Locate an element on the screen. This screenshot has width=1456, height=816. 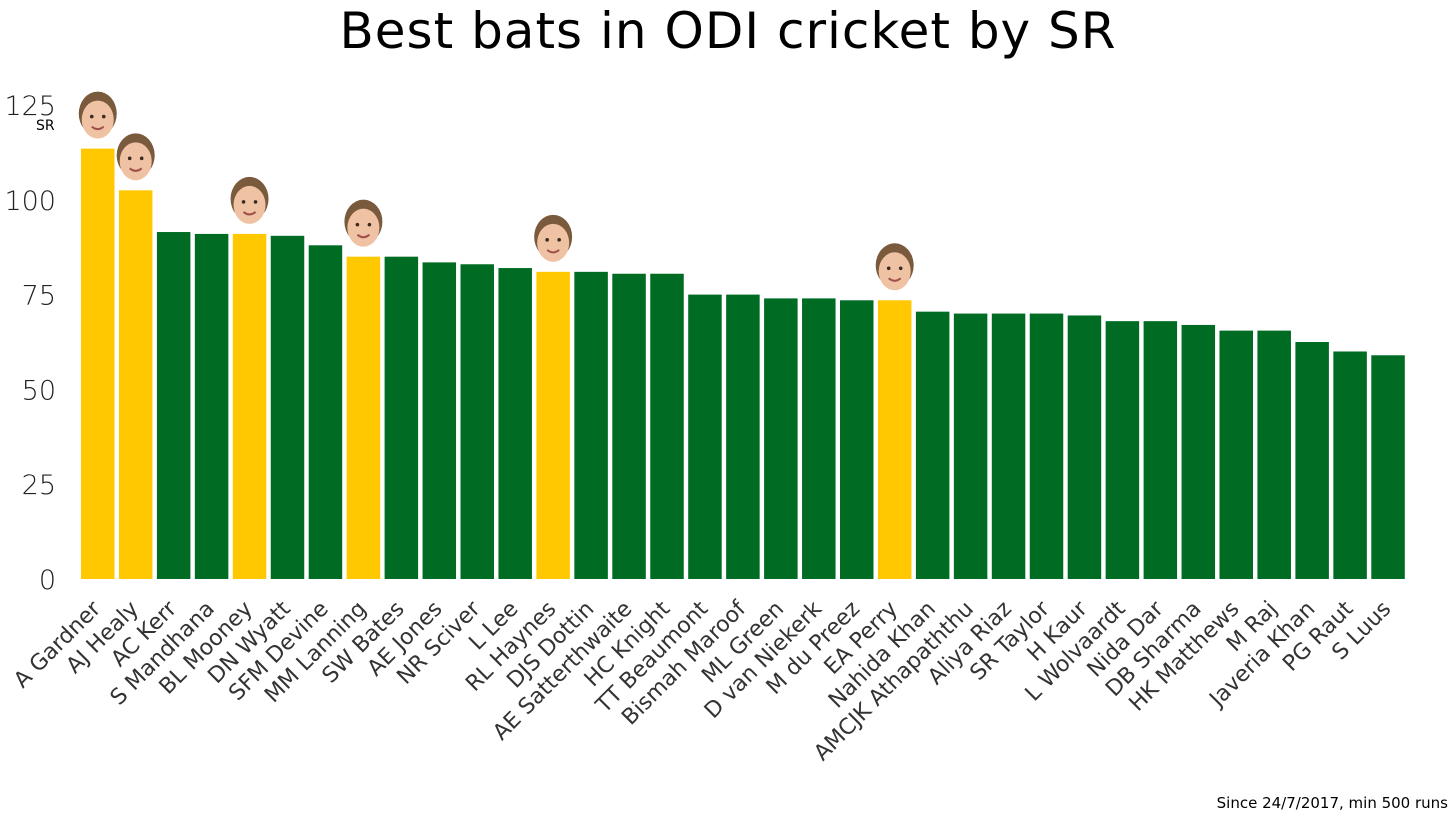
y-tick-label: 50 is located at coordinates (39, 390).